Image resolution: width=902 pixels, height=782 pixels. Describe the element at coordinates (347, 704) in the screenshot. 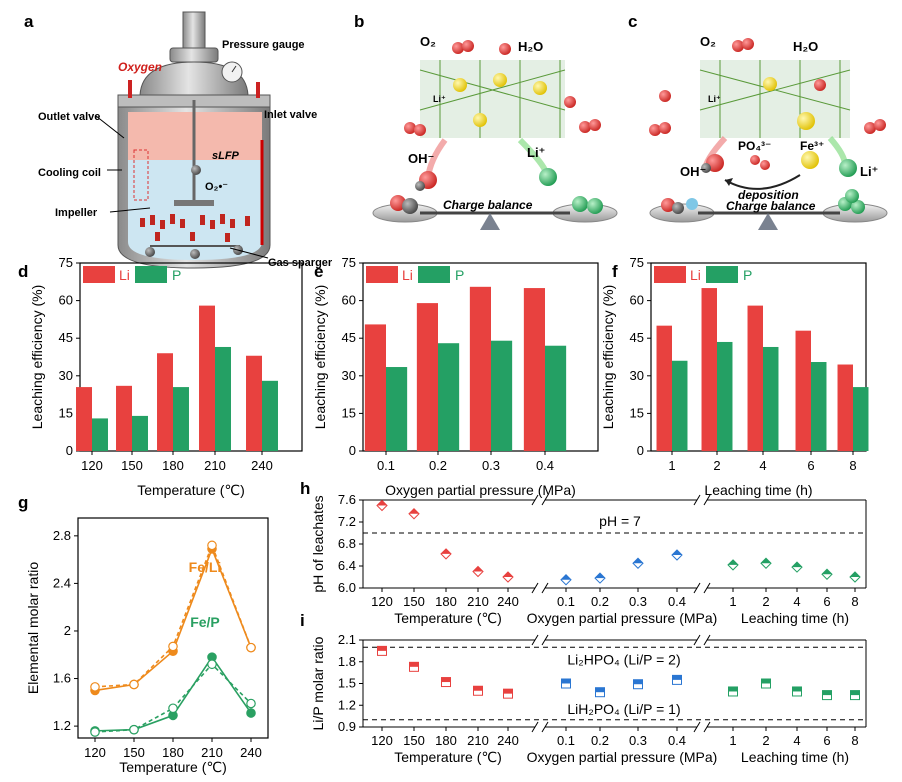

I see `y-tick-label: 1.2` at that location.